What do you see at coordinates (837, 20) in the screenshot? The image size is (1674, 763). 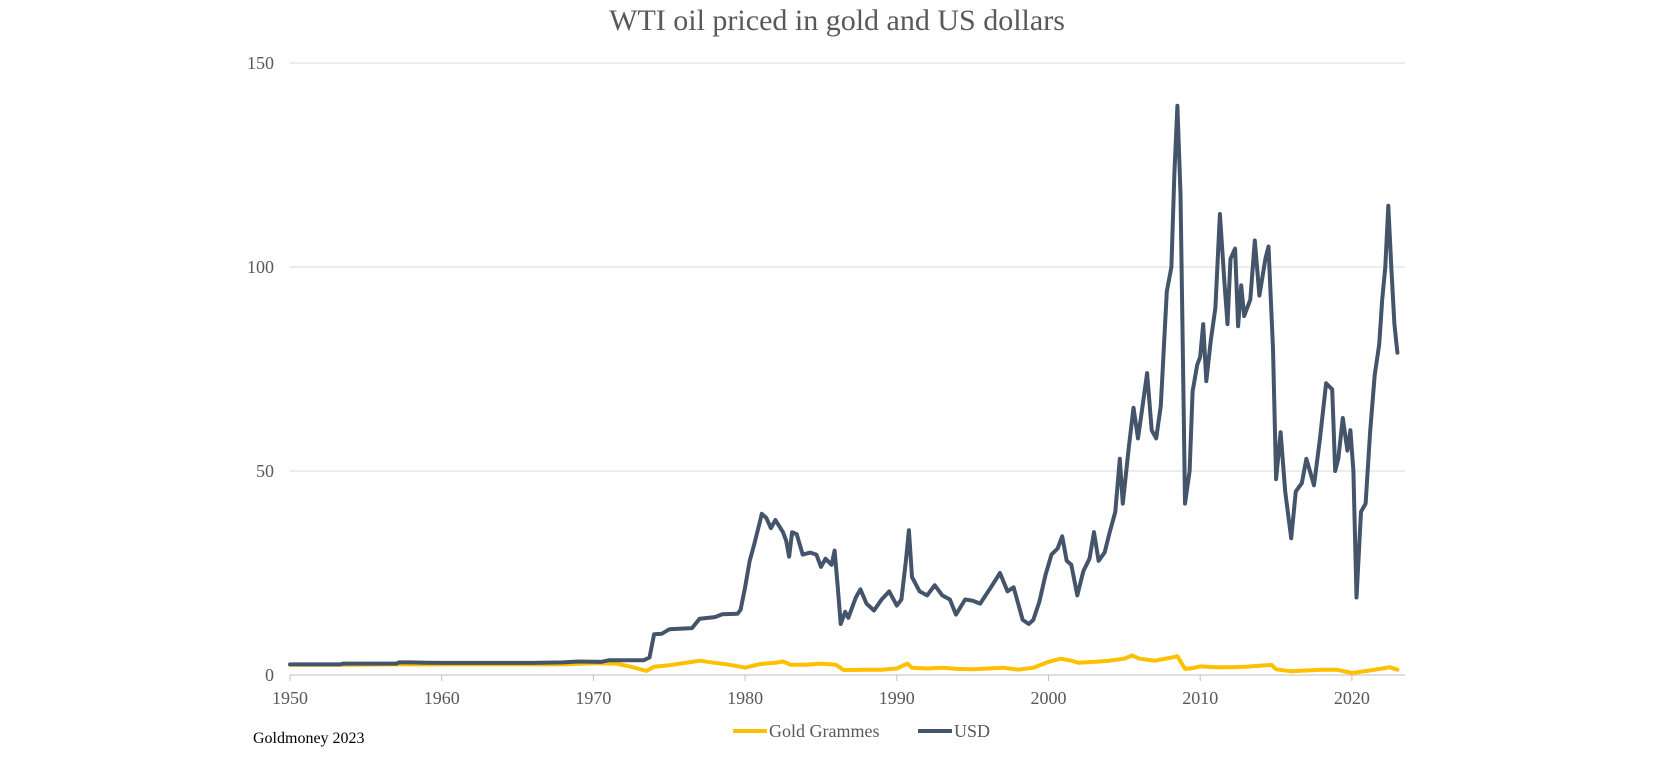 I see `chart-title: WTI oil priced in gold and US dollars` at bounding box center [837, 20].